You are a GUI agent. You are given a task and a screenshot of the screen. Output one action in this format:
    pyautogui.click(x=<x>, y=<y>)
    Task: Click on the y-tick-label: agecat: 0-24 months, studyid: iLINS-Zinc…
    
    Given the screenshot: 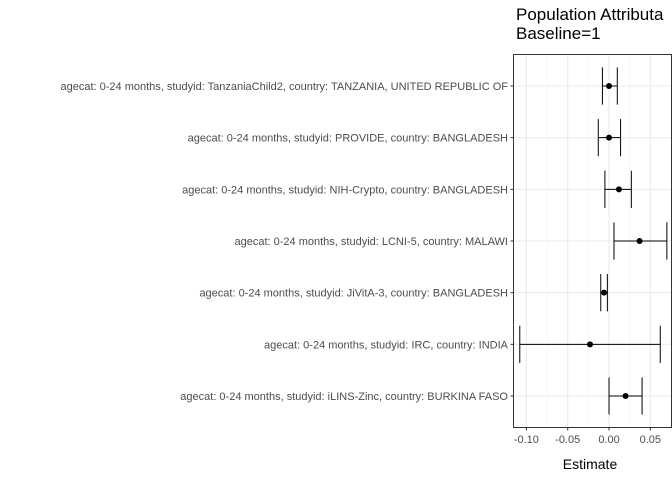 What is the action you would take?
    pyautogui.click(x=344, y=397)
    